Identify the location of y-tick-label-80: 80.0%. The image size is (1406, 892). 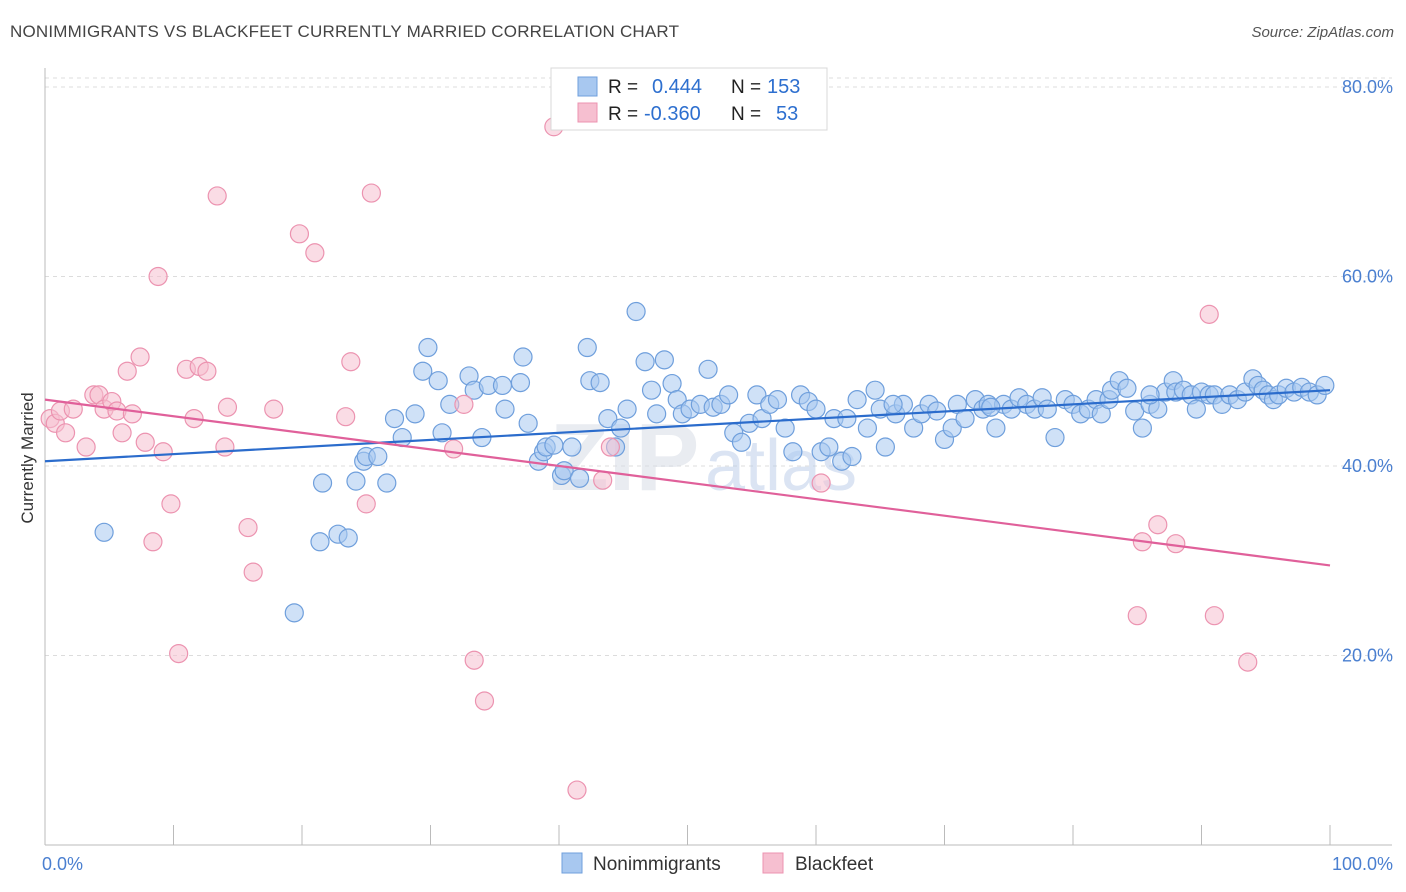
(1367, 87).